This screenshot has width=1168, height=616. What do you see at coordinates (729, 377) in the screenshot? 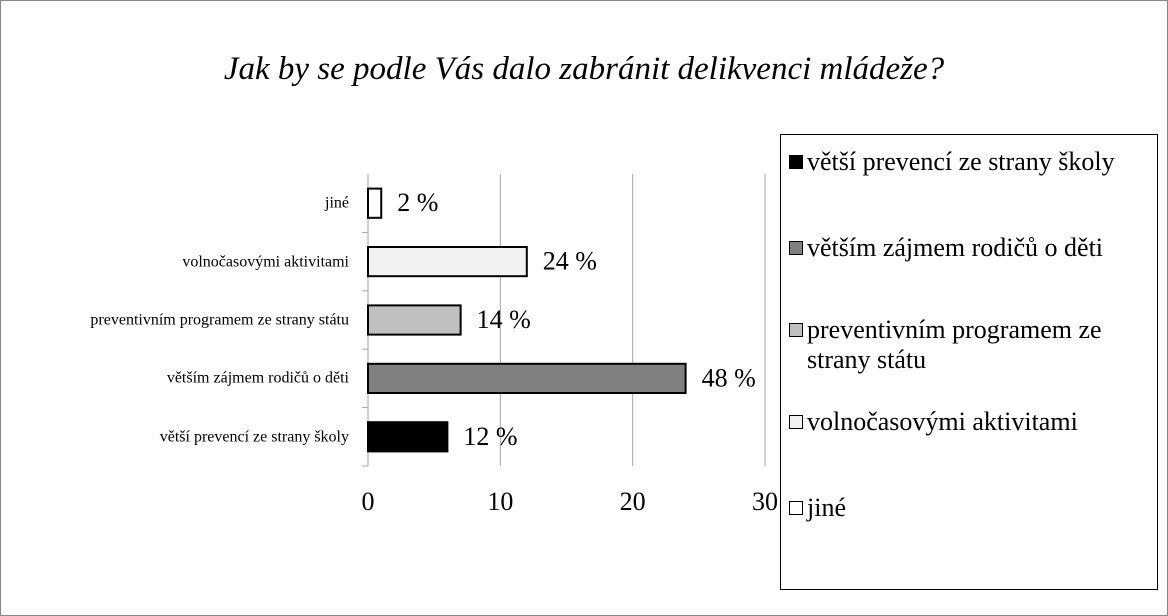
I see `data-label: 48 %` at bounding box center [729, 377].